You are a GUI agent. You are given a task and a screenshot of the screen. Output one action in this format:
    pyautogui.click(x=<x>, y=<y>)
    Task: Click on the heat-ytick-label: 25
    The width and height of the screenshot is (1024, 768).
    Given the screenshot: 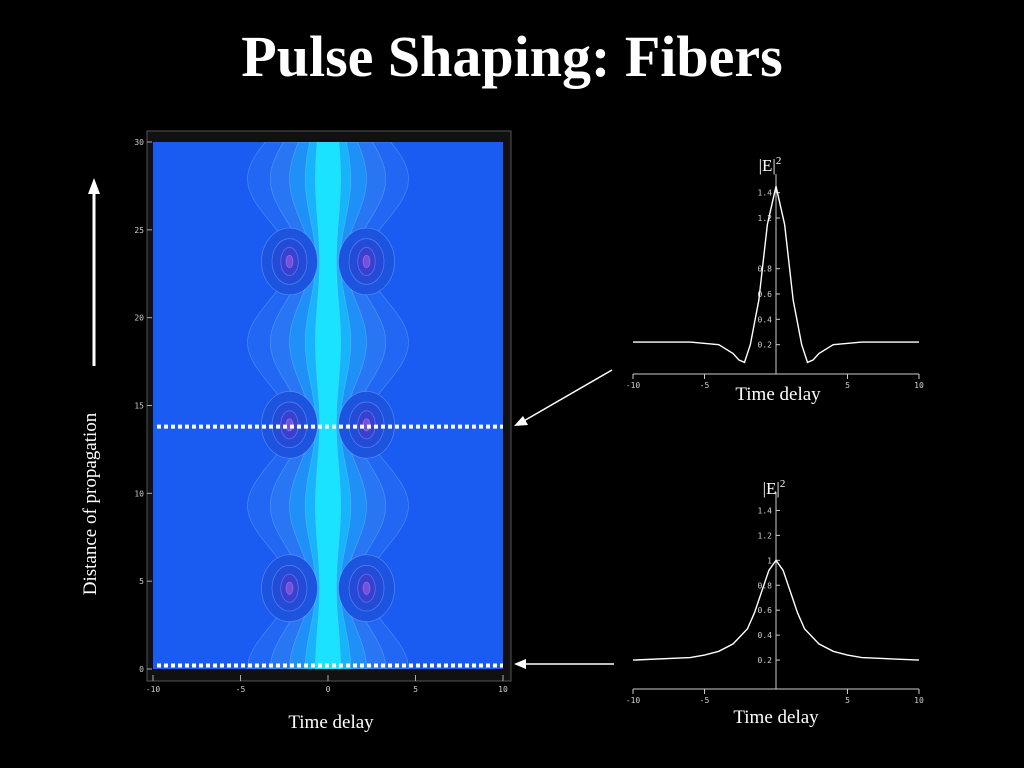 What is the action you would take?
    pyautogui.click(x=139, y=230)
    